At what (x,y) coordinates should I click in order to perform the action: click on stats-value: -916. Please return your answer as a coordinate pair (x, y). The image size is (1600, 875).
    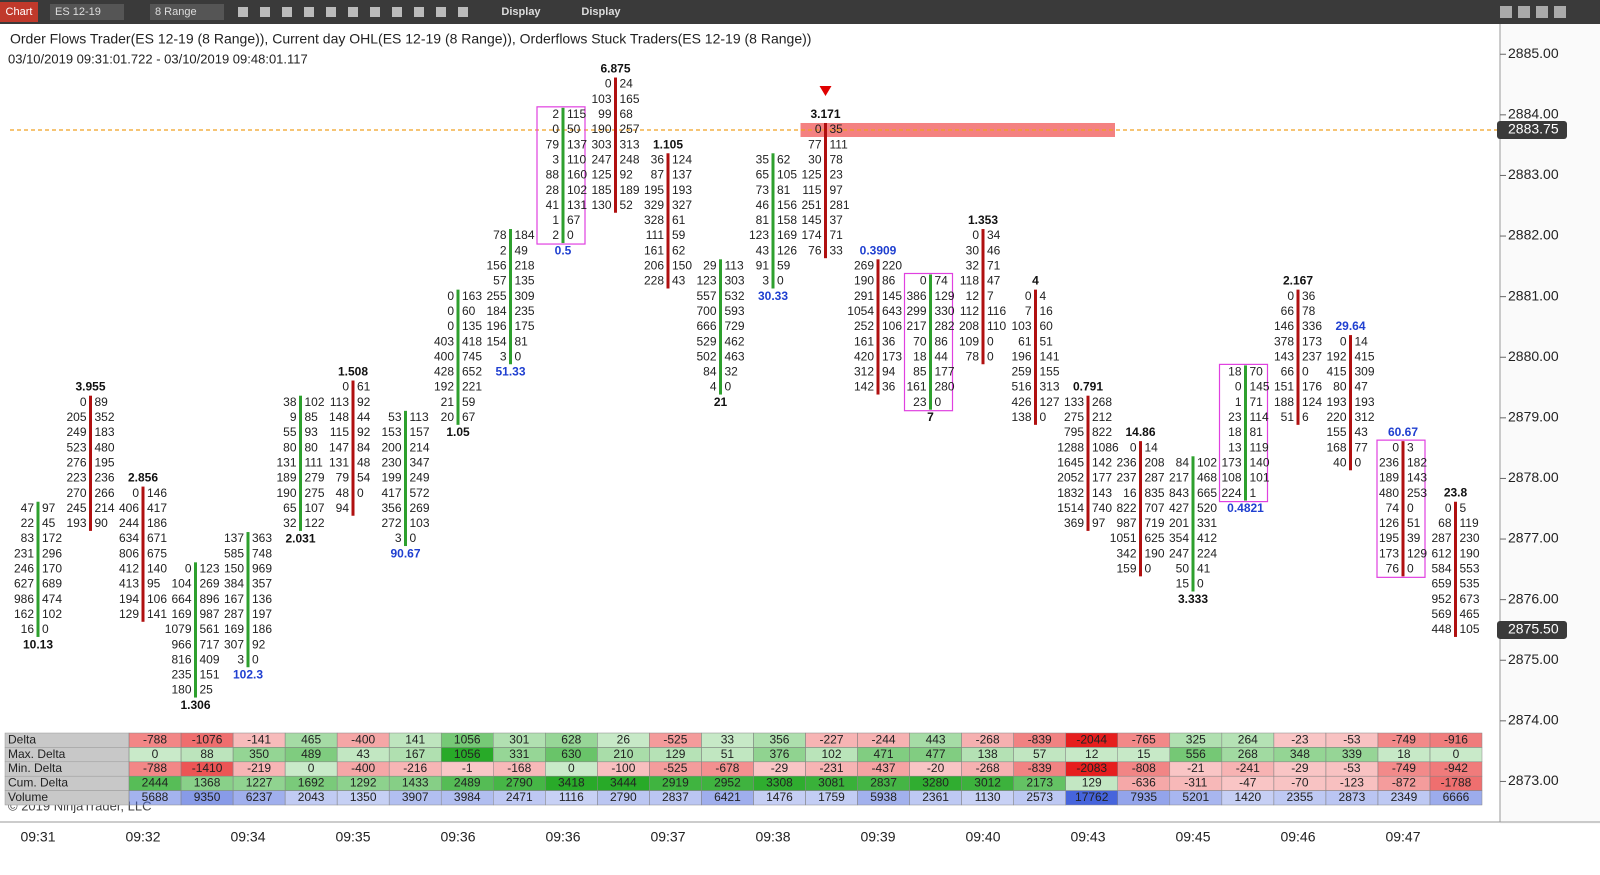
    Looking at the image, I should click on (1456, 739).